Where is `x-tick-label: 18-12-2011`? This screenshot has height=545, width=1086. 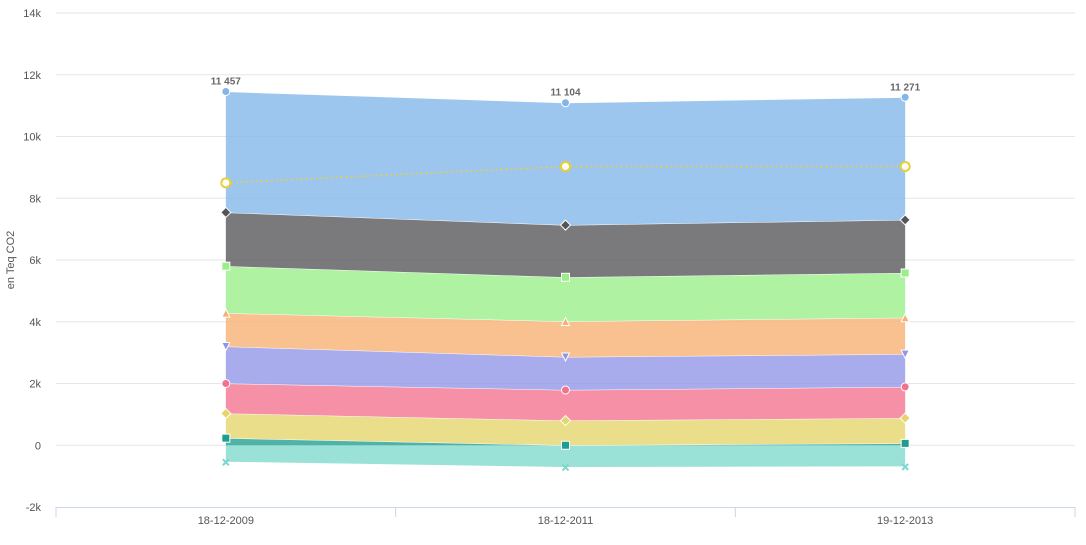
x-tick-label: 18-12-2011 is located at coordinates (565, 521).